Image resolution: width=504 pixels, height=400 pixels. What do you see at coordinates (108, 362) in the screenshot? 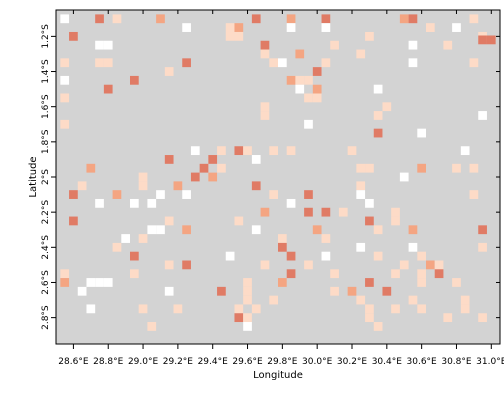
I see `x-tick-label: 28.8°E` at bounding box center [108, 362].